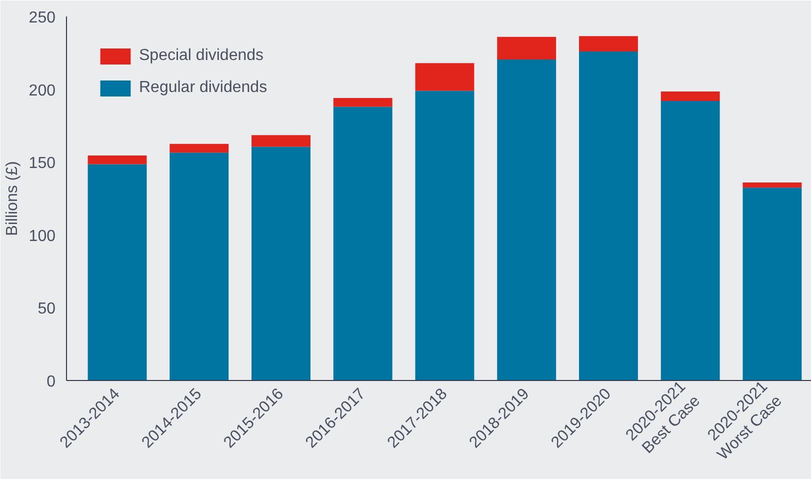  What do you see at coordinates (201, 56) in the screenshot?
I see `legend-label: Special dividends` at bounding box center [201, 56].